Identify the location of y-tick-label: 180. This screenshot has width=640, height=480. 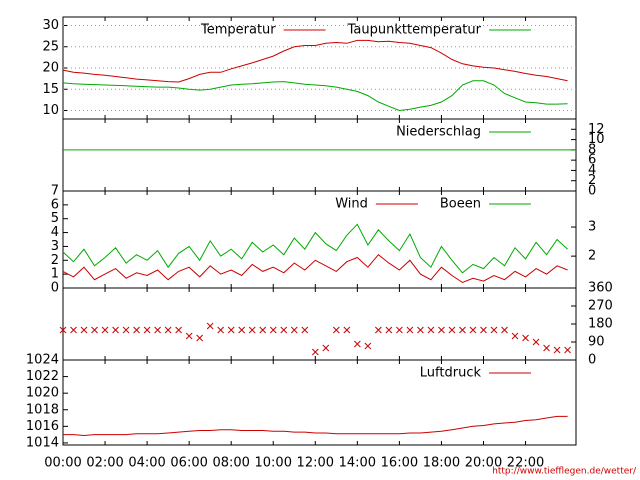
(600, 324).